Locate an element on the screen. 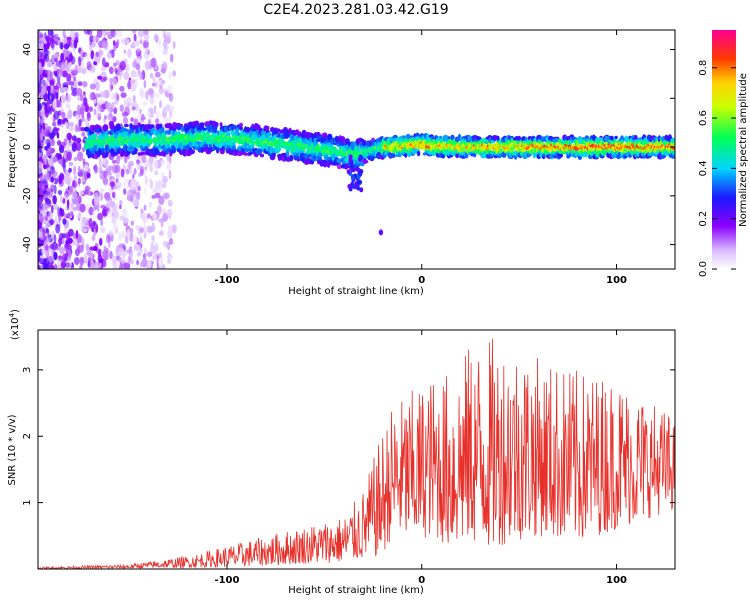 Image resolution: width=750 pixels, height=600 pixels. colorbar-label: Normalized spectral amplitude is located at coordinates (743, 150).